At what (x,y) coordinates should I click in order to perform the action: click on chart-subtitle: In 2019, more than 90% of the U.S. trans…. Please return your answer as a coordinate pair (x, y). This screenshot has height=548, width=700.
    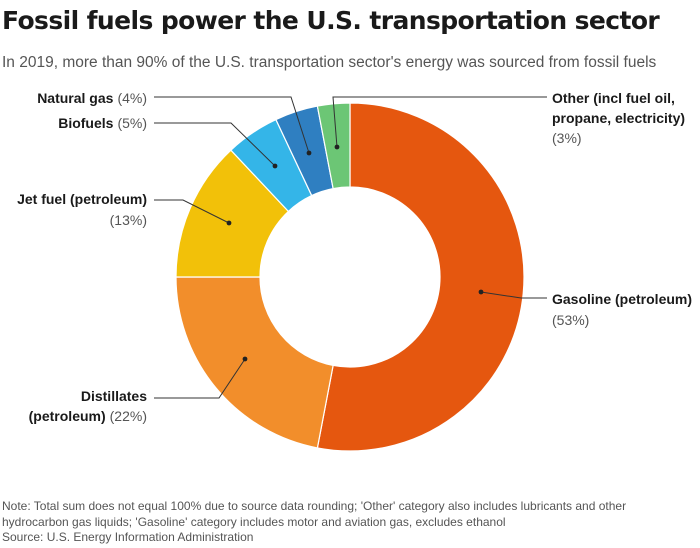
    Looking at the image, I should click on (329, 62).